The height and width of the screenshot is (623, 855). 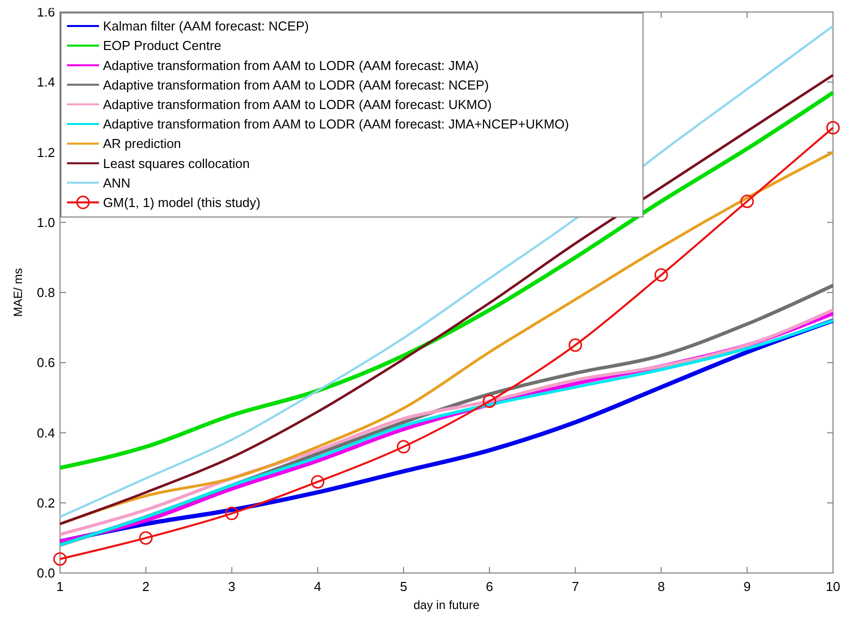 I want to click on legend-label: Least squares collocation, so click(x=176, y=163).